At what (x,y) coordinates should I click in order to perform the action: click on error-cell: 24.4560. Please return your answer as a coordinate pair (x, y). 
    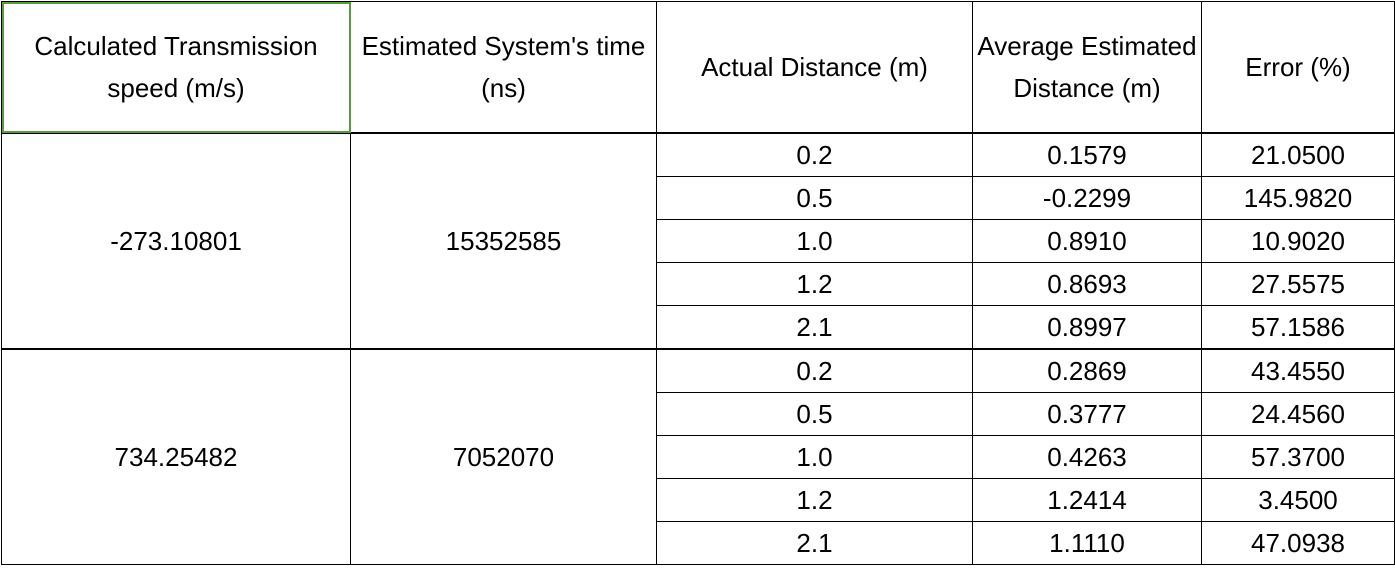
    Looking at the image, I should click on (1298, 414).